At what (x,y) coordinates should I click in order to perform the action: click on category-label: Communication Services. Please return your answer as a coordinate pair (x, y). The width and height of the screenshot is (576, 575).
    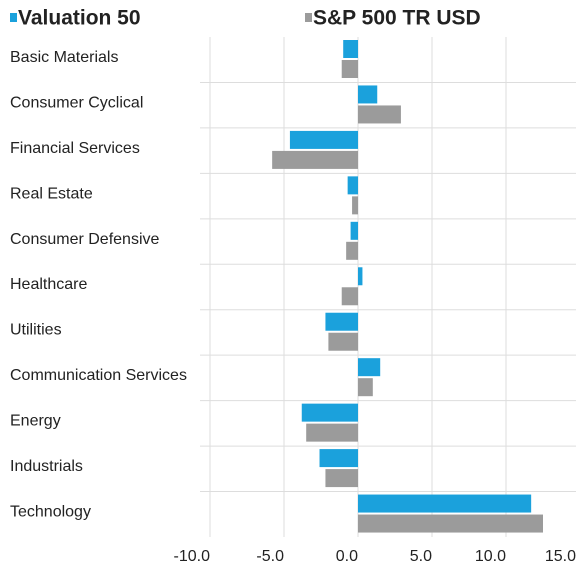
    Looking at the image, I should click on (98, 375).